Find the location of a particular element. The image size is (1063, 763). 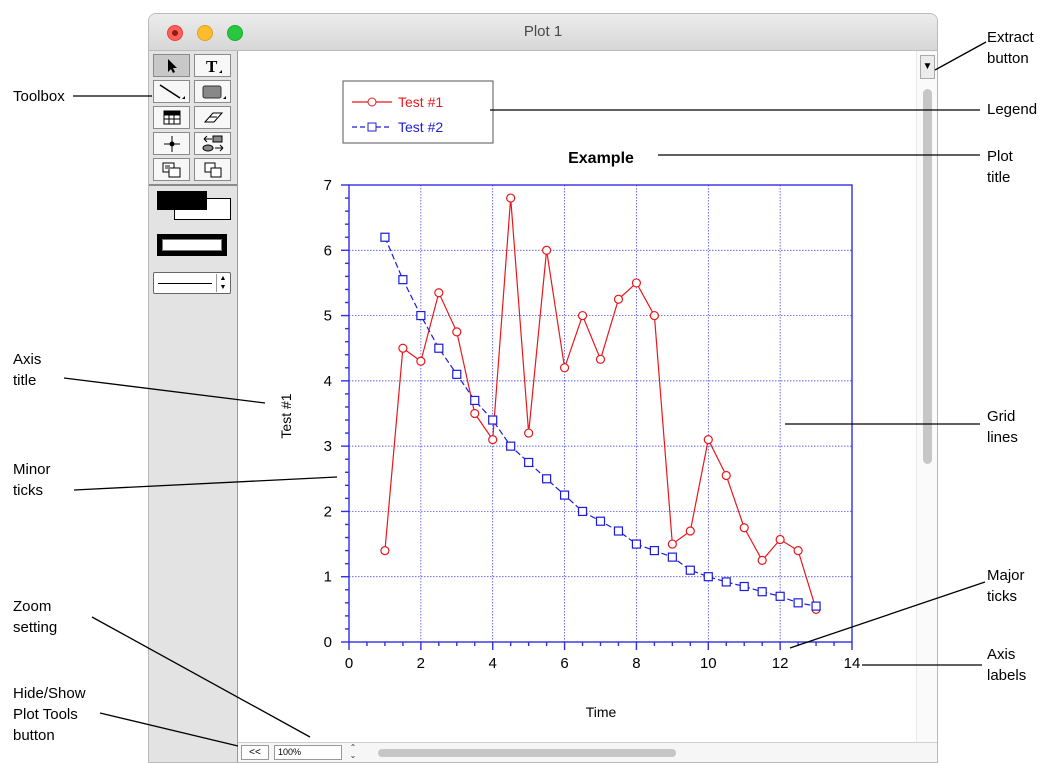

rectangle-tool-icon is located at coordinates (212, 91).